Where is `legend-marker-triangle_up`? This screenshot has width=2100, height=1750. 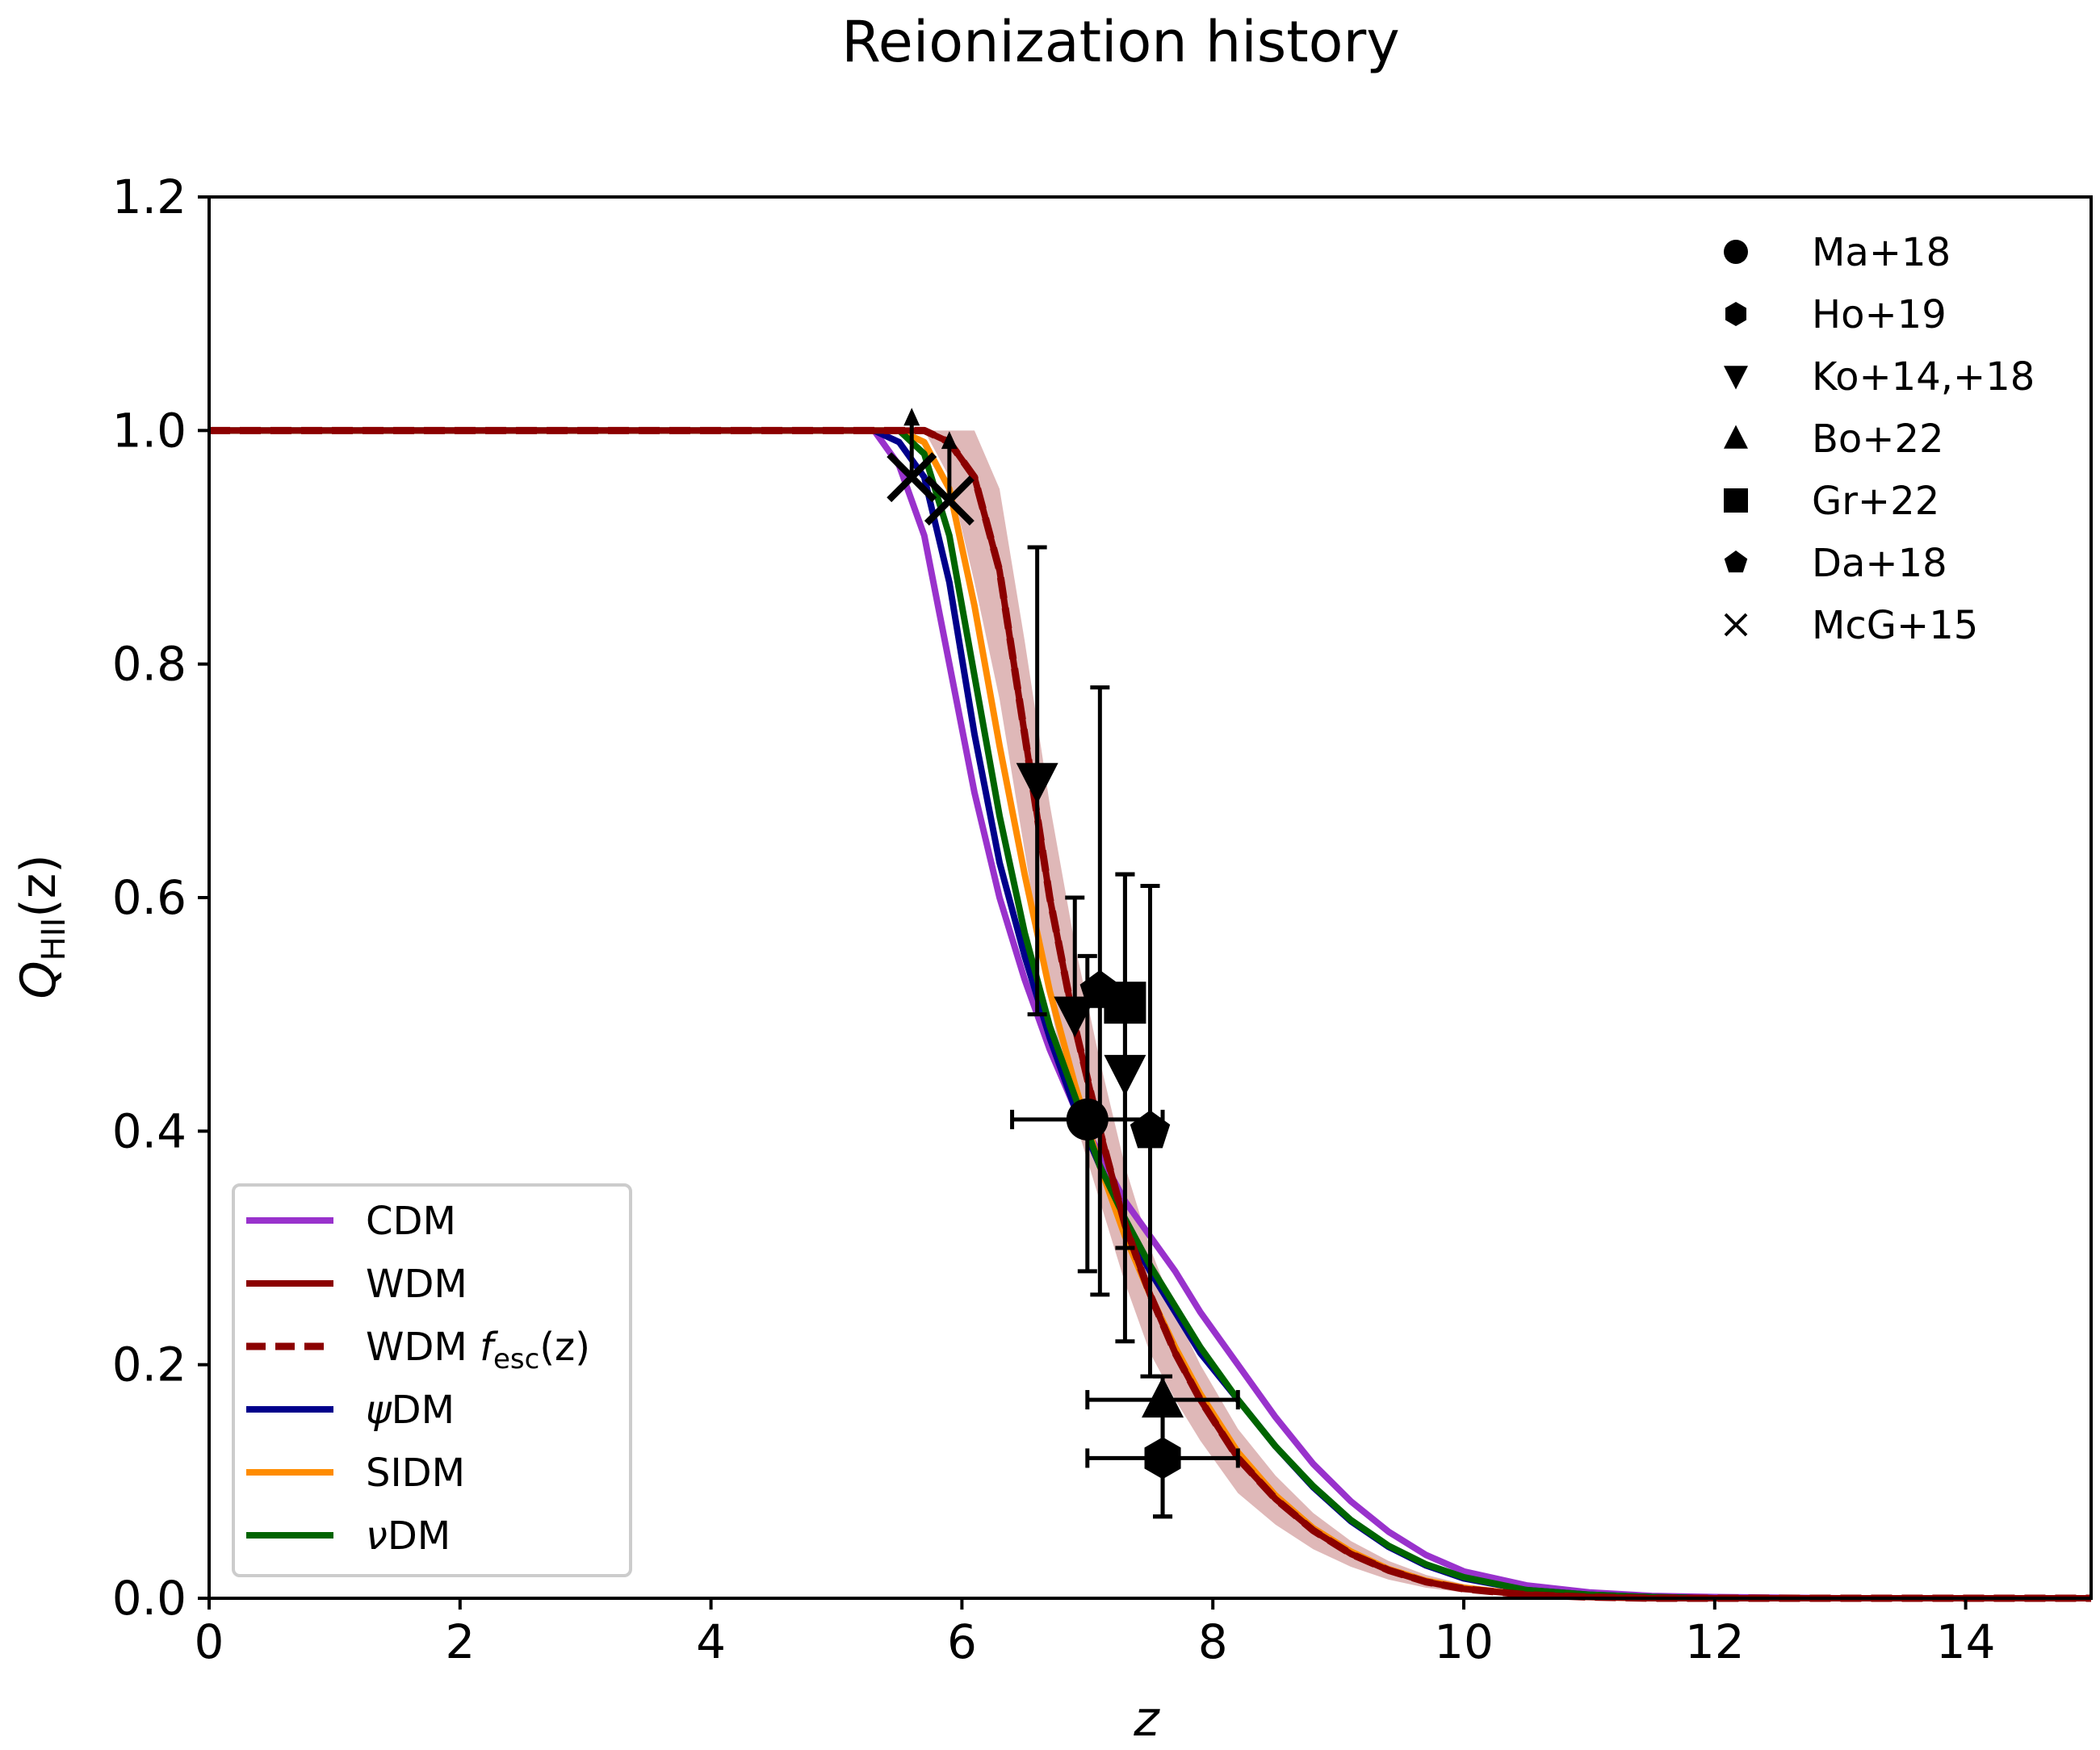 legend-marker-triangle_up is located at coordinates (1736, 437).